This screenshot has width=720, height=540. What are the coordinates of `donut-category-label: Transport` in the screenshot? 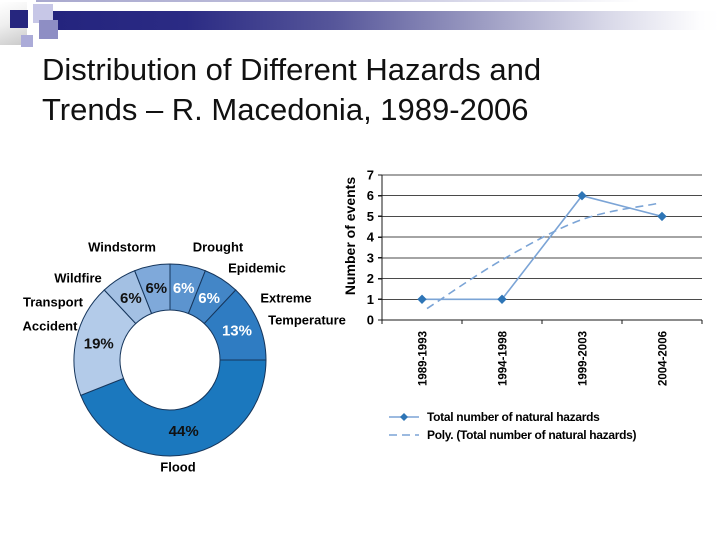 It's located at (53, 302).